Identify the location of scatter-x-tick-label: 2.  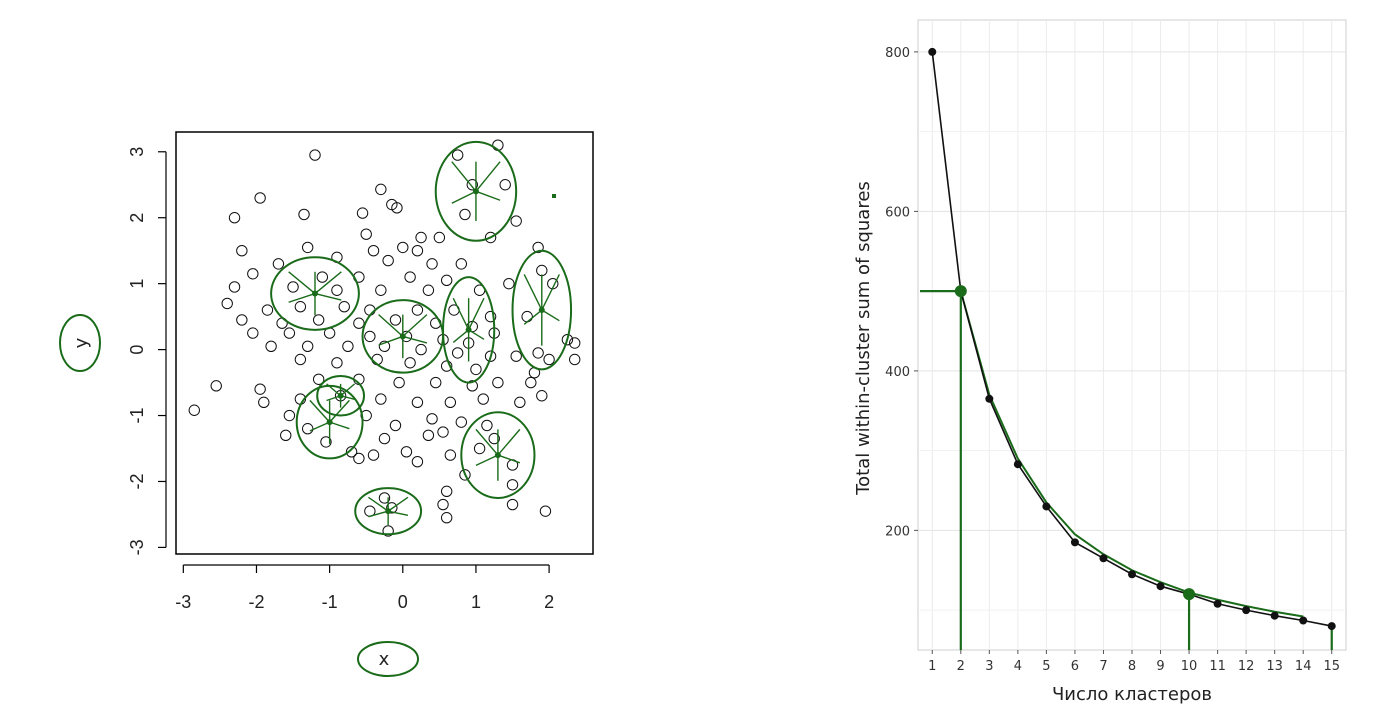
(549, 602).